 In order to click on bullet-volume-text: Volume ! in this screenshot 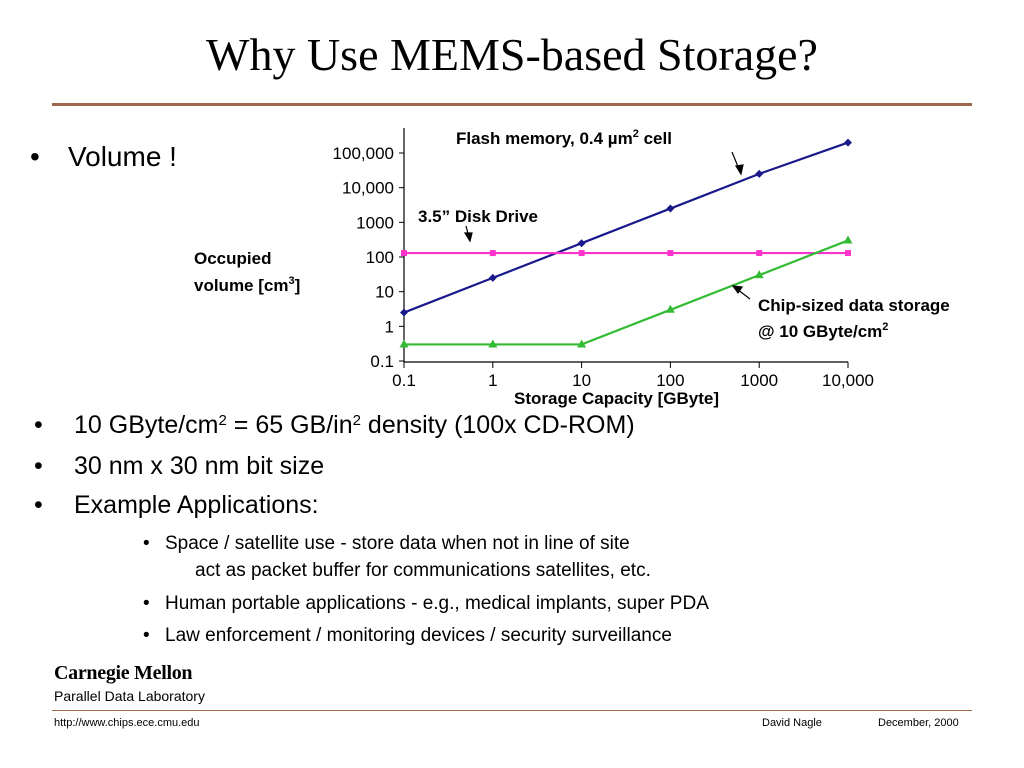, I will do `click(122, 156)`.